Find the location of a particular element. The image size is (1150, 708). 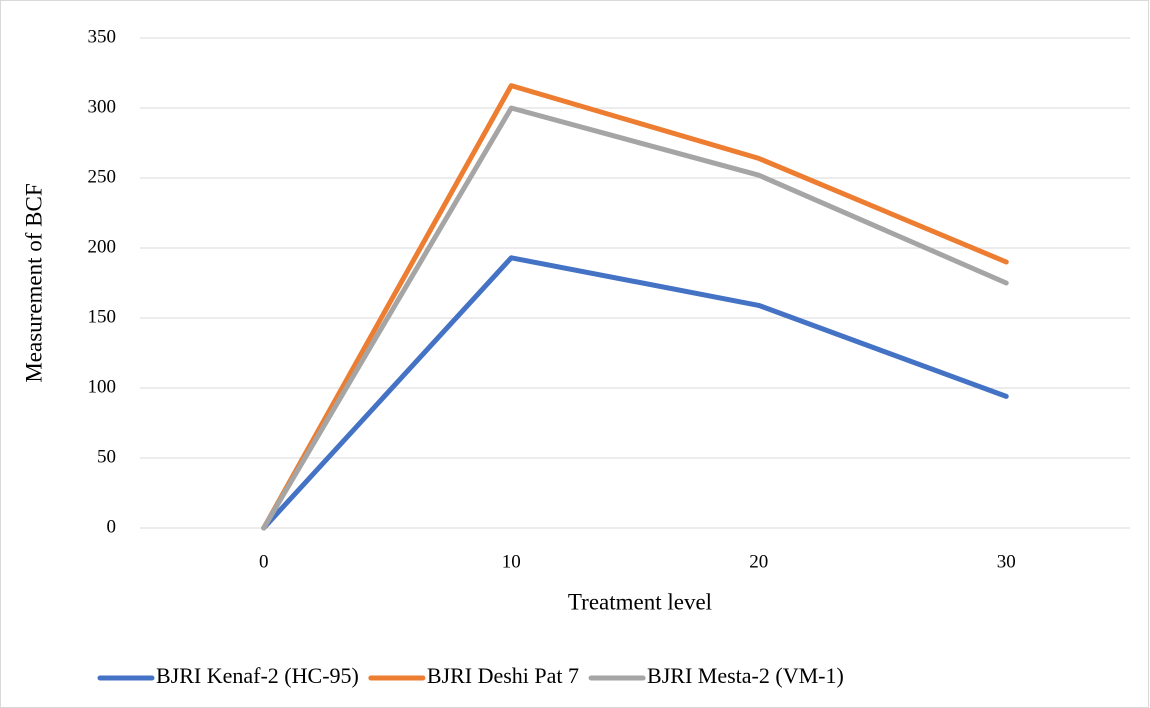

legend-label: BJRI Kenaf-2 (HC-95) is located at coordinates (257, 675).